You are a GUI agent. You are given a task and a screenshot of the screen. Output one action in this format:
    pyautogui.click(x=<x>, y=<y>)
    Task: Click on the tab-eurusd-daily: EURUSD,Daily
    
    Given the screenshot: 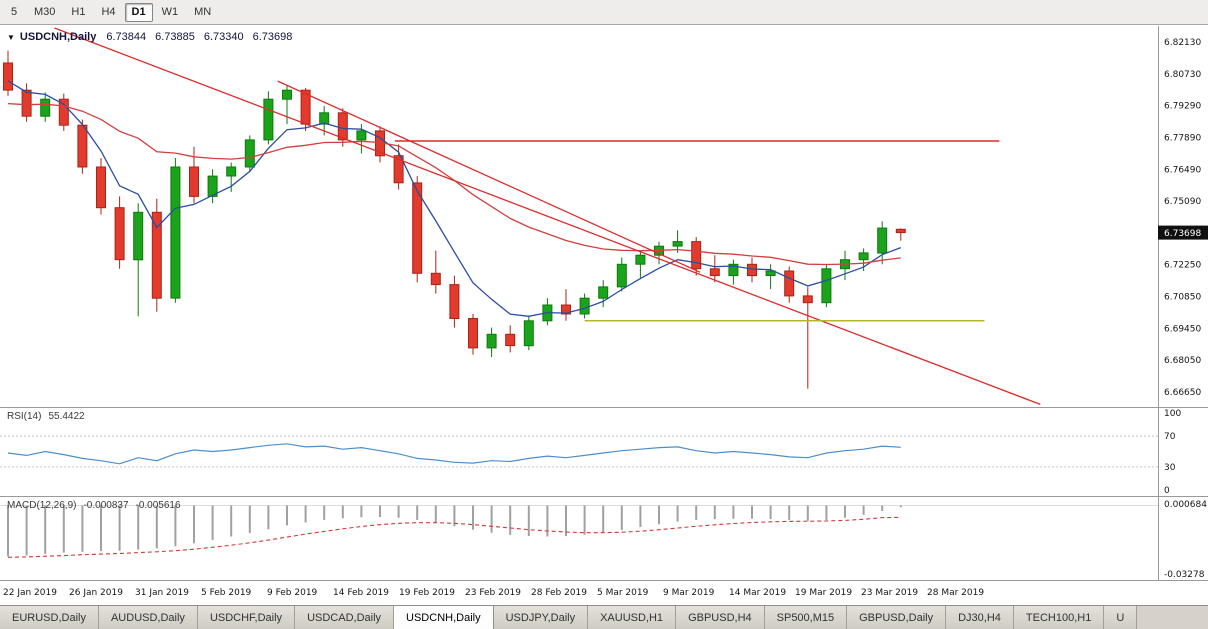 What is the action you would take?
    pyautogui.click(x=49, y=617)
    